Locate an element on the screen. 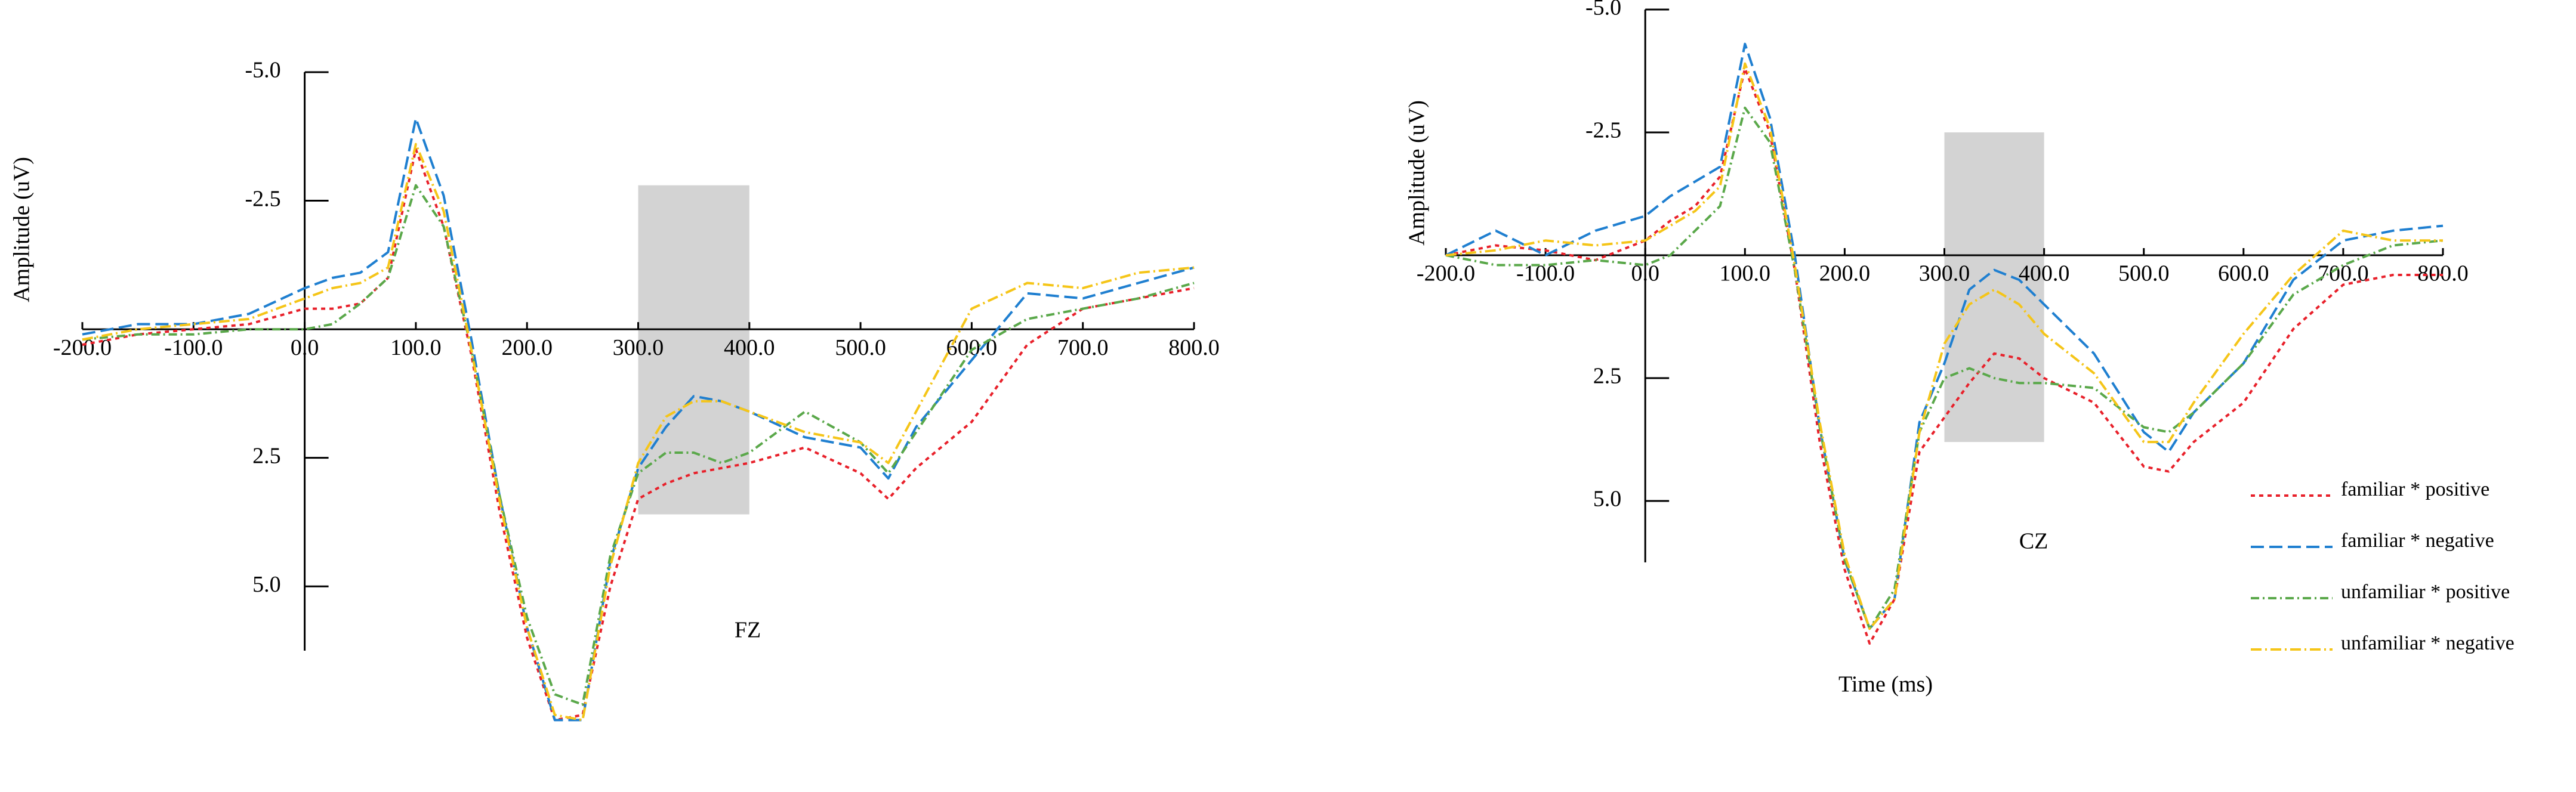 The width and height of the screenshot is (2576, 792). legend-label: unfamiliar * positive is located at coordinates (2426, 592).